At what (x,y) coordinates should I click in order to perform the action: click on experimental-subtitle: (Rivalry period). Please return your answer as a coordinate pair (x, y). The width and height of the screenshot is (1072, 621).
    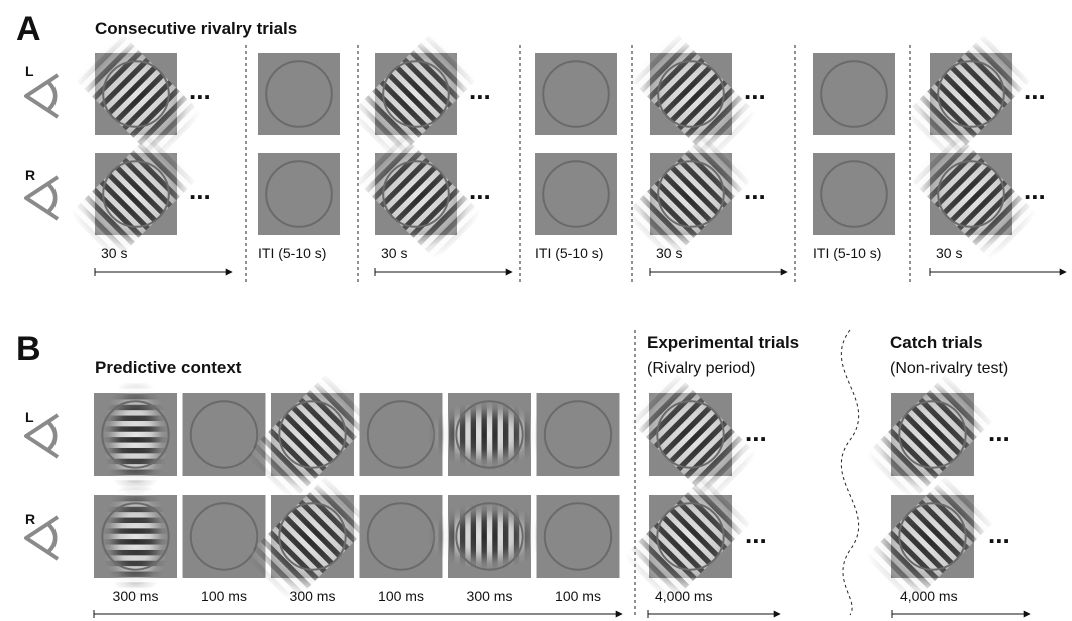
    Looking at the image, I should click on (701, 368).